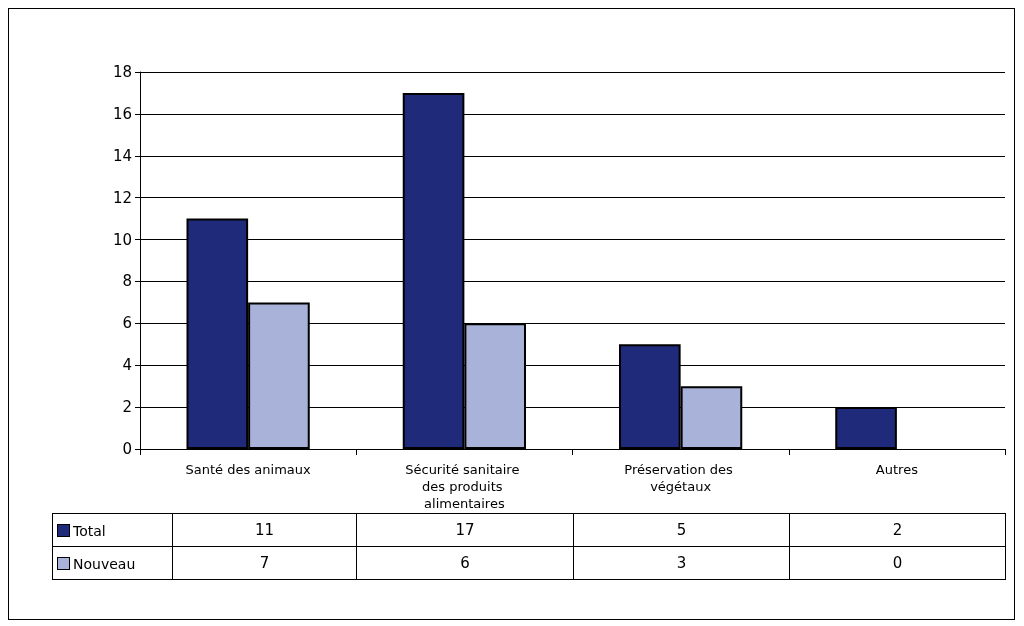 The width and height of the screenshot is (1024, 626). Describe the element at coordinates (465, 530) in the screenshot. I see `data-label: 17` at that location.